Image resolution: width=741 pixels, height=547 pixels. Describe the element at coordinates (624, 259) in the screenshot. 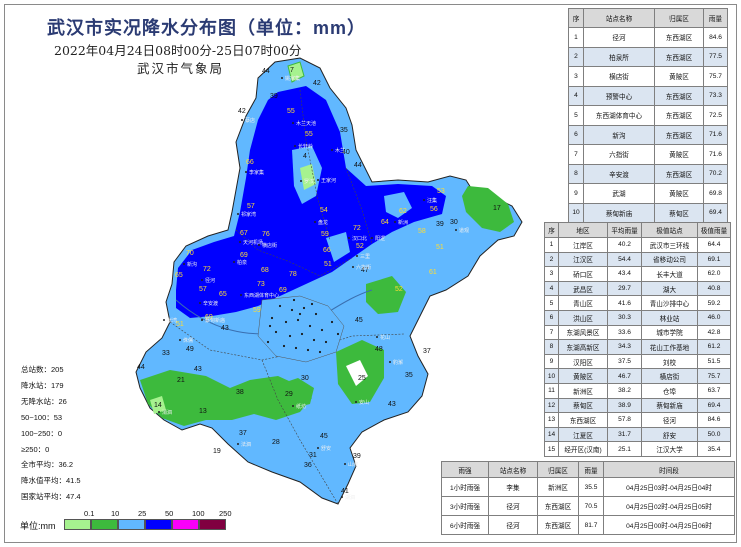

I see `table-cell: 54.4` at that location.